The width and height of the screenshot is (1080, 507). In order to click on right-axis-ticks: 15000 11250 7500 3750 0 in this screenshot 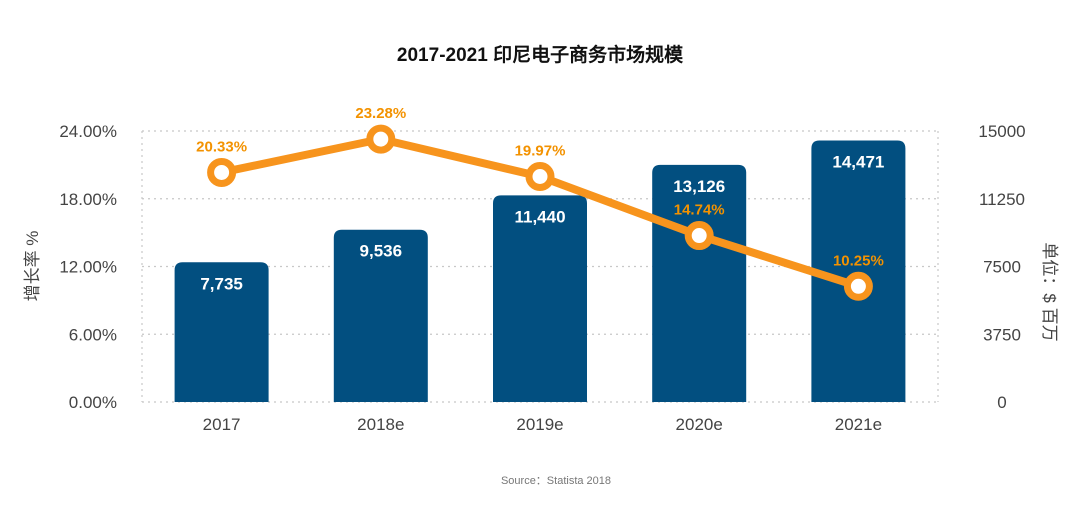, I will do `click(1001, 267)`.